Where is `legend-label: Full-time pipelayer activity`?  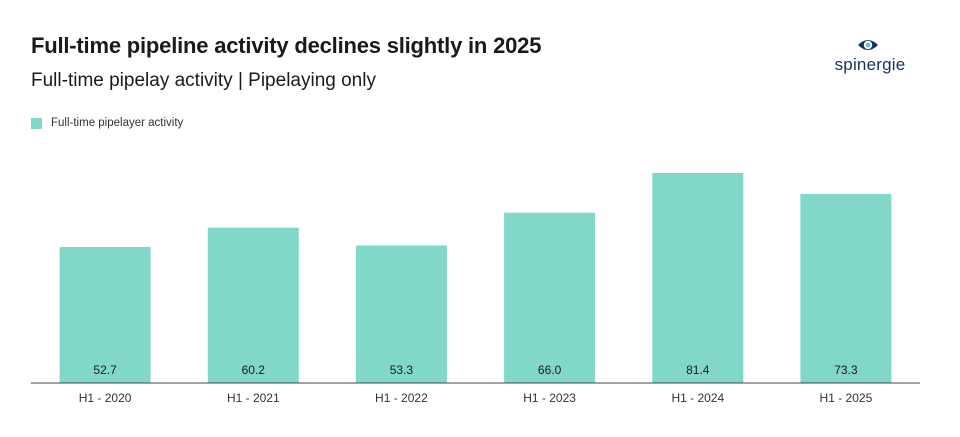 legend-label: Full-time pipelayer activity is located at coordinates (117, 123).